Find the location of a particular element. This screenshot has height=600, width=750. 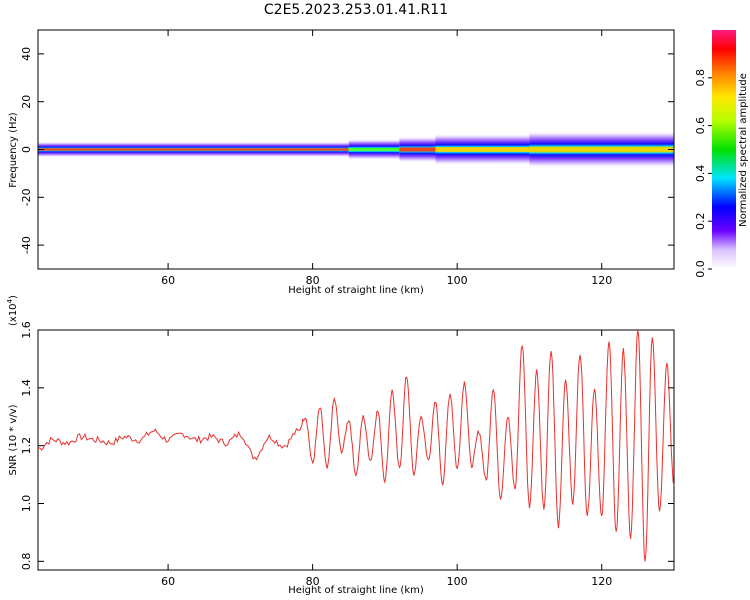

snr-y-scale: (x104) is located at coordinates (12, 310).